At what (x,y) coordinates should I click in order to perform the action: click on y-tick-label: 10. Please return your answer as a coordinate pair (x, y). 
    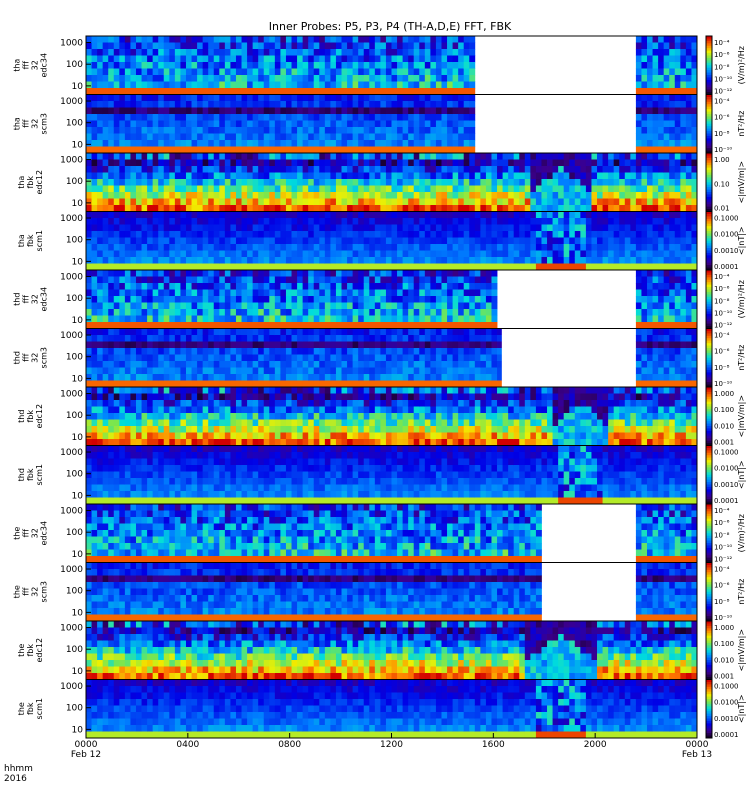
    Looking at the image, I should click on (78, 204).